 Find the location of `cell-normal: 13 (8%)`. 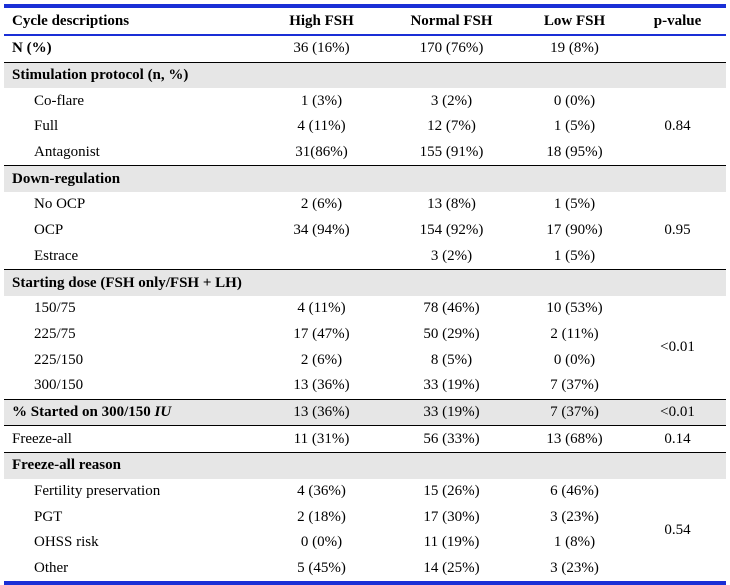

cell-normal: 13 (8%) is located at coordinates (451, 204).